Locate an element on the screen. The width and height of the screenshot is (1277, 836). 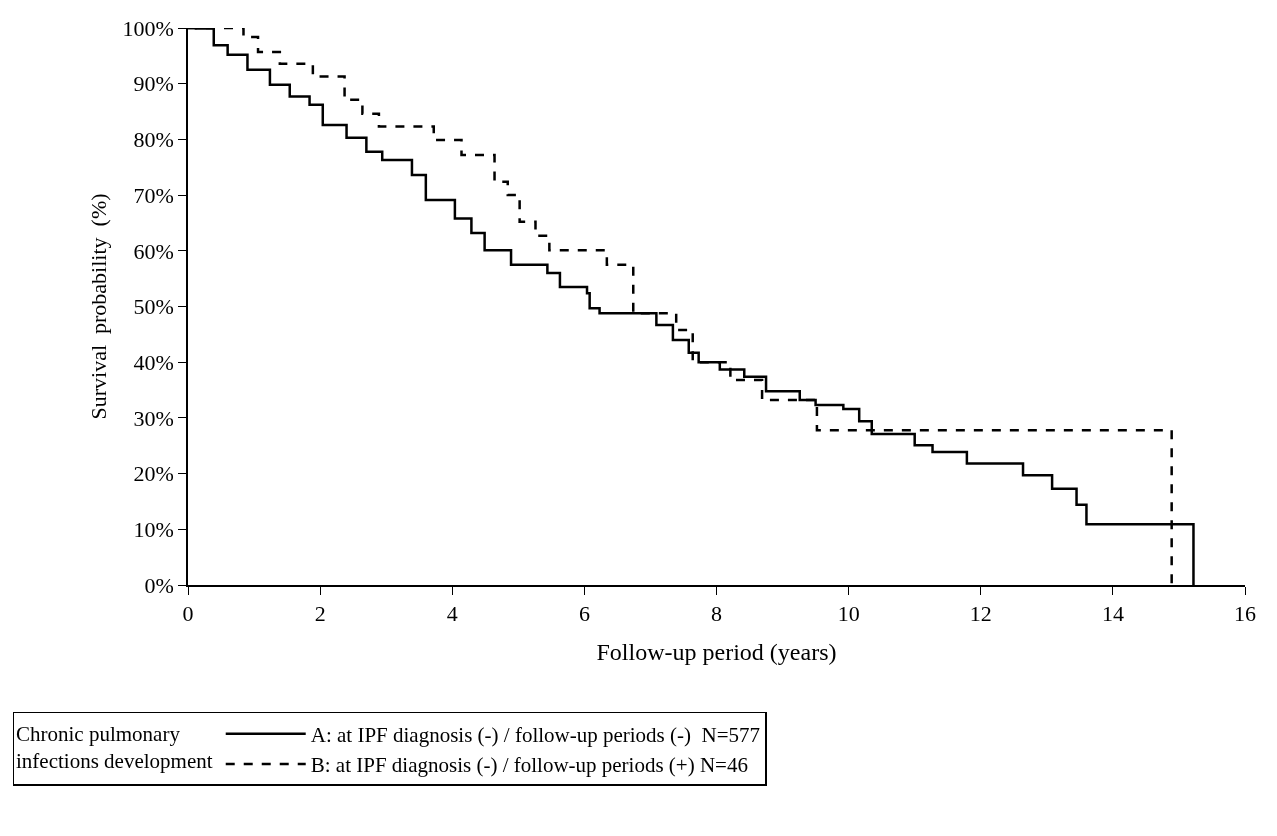
y-tick-label: 80% is located at coordinates (153, 140).